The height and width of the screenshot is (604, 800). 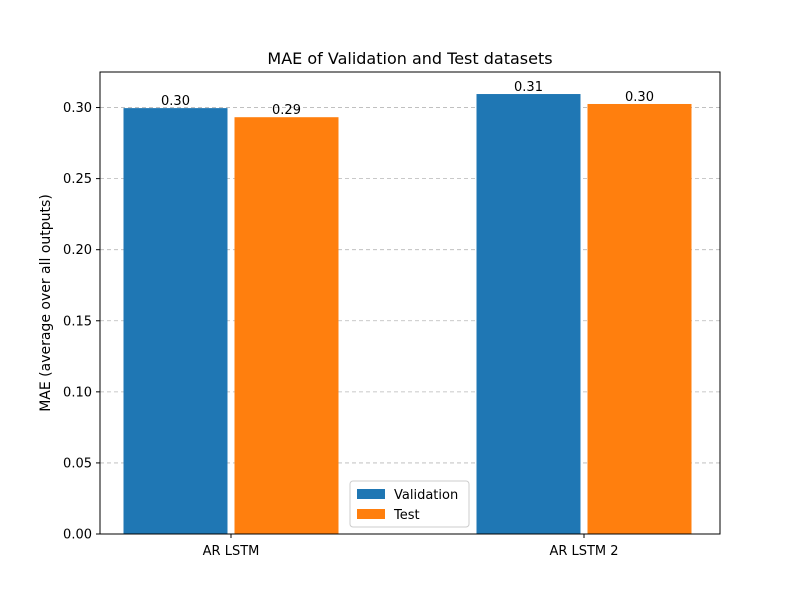 I want to click on bar-value-label: 0.31, so click(x=528, y=87).